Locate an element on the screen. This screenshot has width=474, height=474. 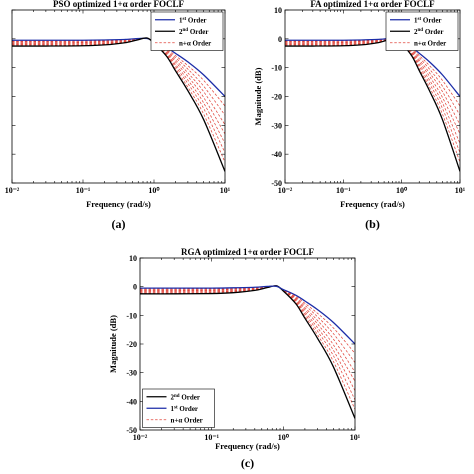
axes-box is located at coordinates (372, 96).